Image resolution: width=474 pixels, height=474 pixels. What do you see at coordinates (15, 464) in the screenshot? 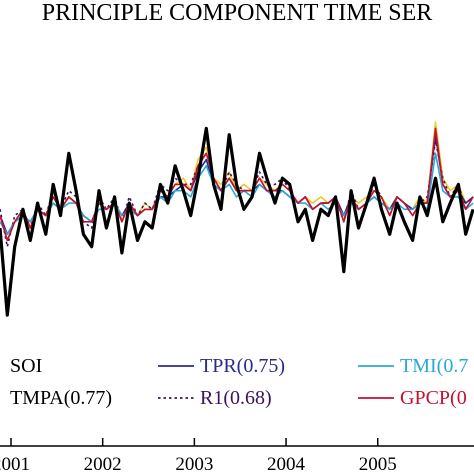
I see `x-tick-label: 2001` at bounding box center [15, 464].